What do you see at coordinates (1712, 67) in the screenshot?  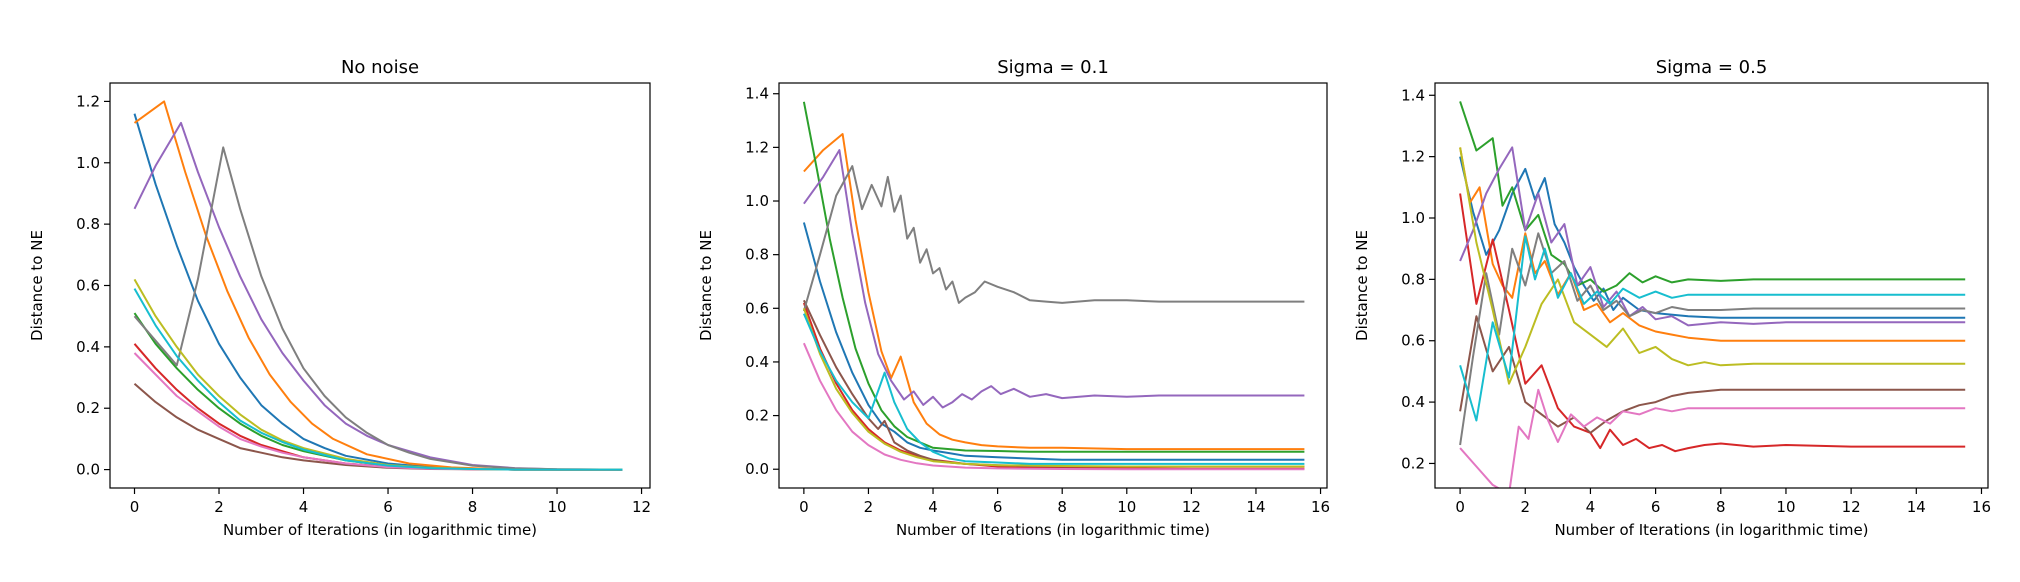 I see `chart-title: Sigma = 0.5` at bounding box center [1712, 67].